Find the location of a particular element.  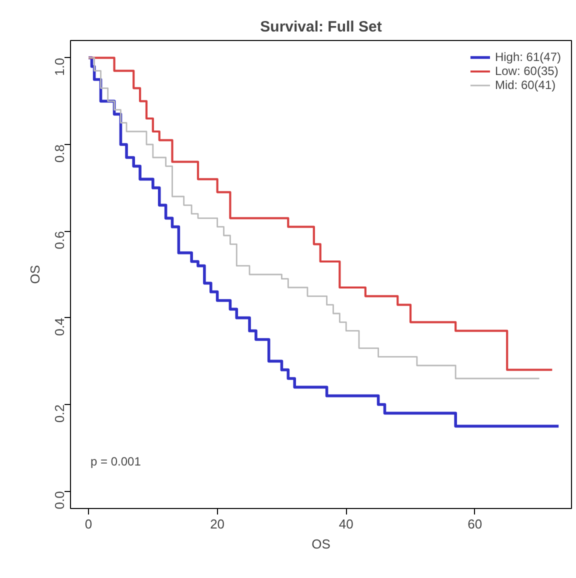

legend-label: Mid: 60(41) is located at coordinates (525, 85).